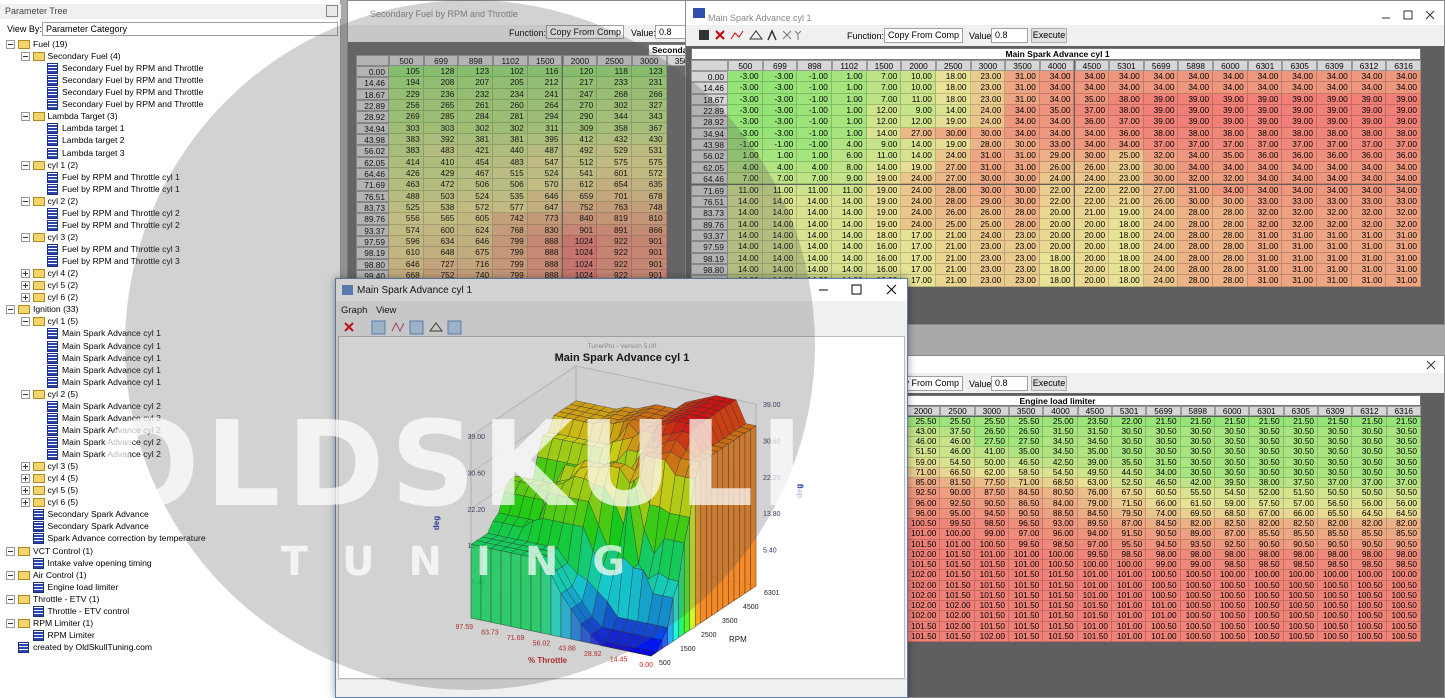 This screenshot has width=1445, height=698. I want to click on table-cell: 773, so click(545, 219).